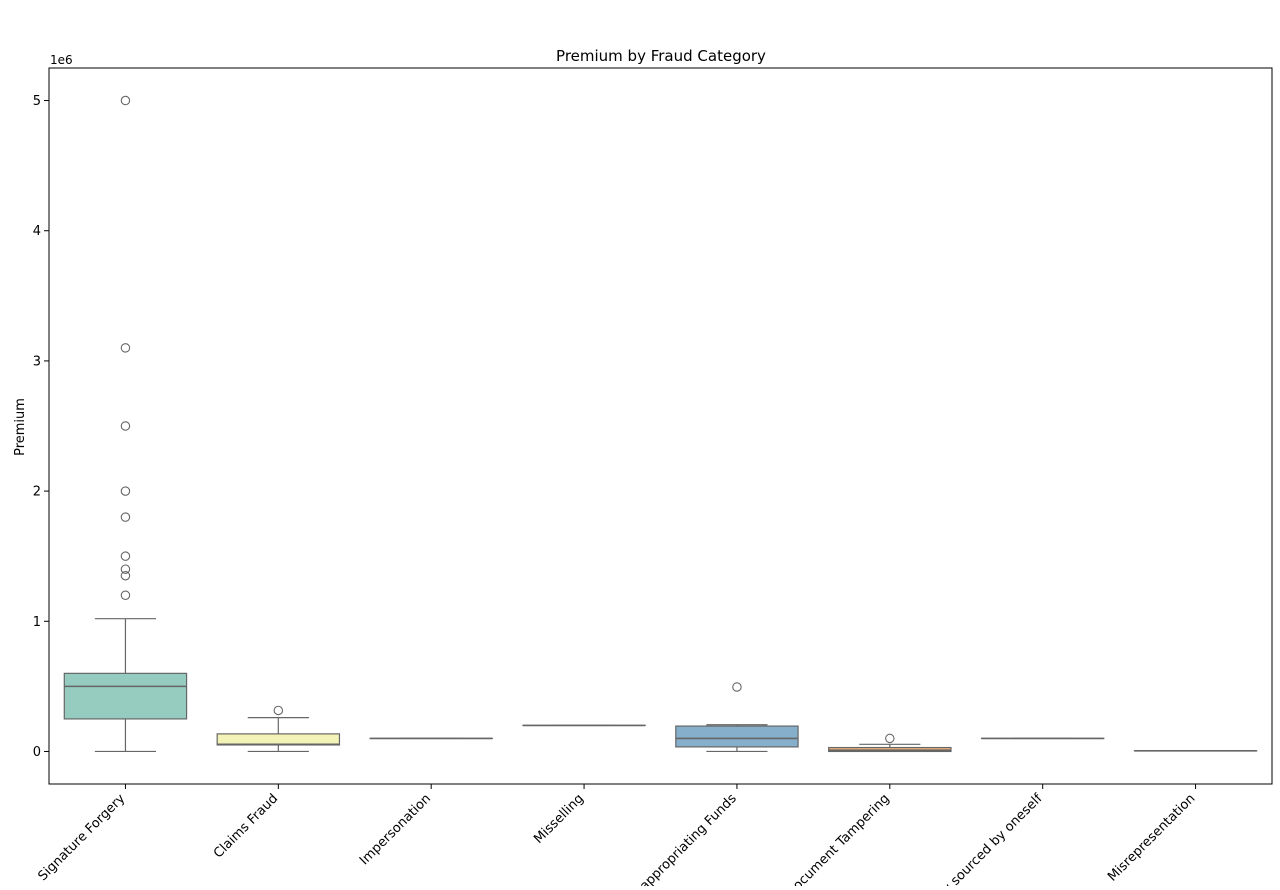 This screenshot has width=1280, height=890. Describe the element at coordinates (20, 427) in the screenshot. I see `y-axis-label: Premium` at that location.